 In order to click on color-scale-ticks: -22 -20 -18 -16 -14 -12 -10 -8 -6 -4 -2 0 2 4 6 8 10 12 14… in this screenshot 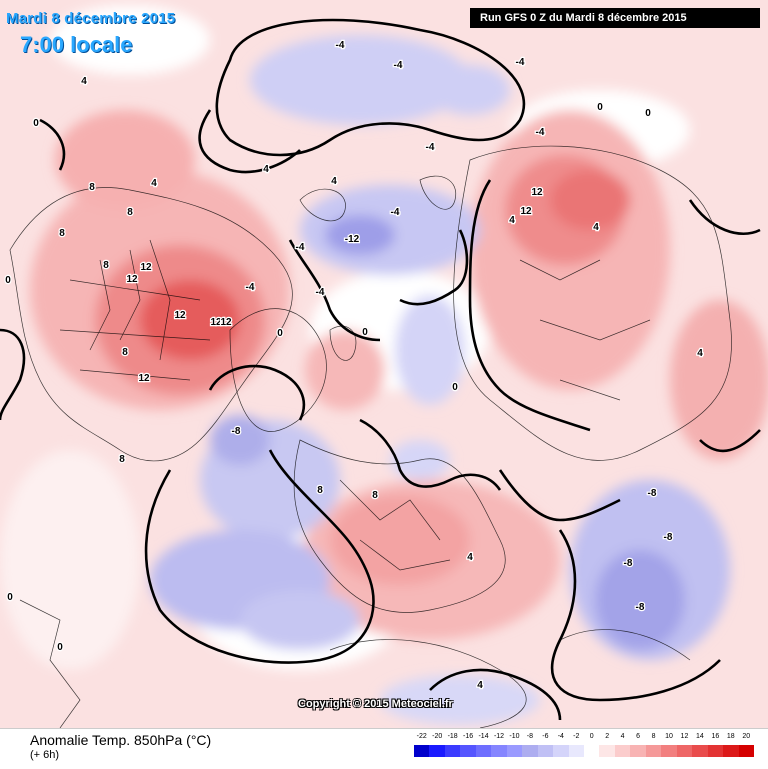, I will do `click(584, 739)`.